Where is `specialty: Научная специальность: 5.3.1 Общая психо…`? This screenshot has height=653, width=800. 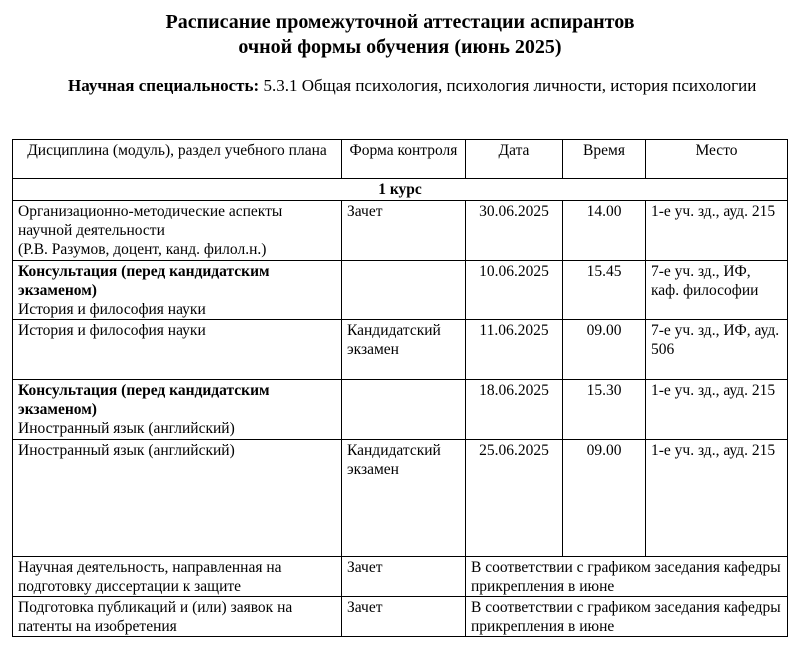
specialty: Научная специальность: 5.3.1 Общая психо… is located at coordinates (413, 86).